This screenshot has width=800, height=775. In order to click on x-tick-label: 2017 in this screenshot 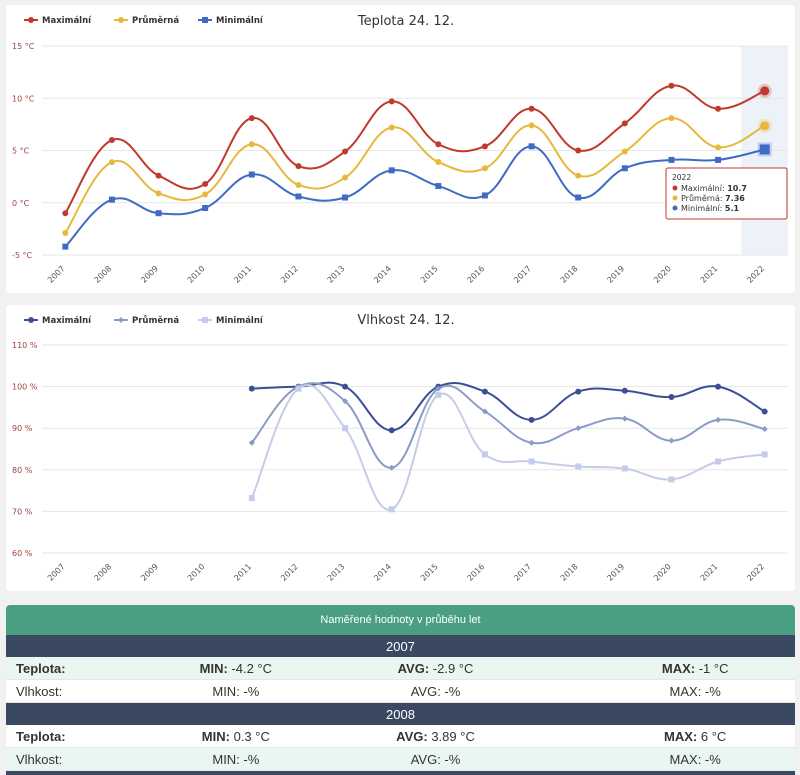, I will do `click(522, 274)`.